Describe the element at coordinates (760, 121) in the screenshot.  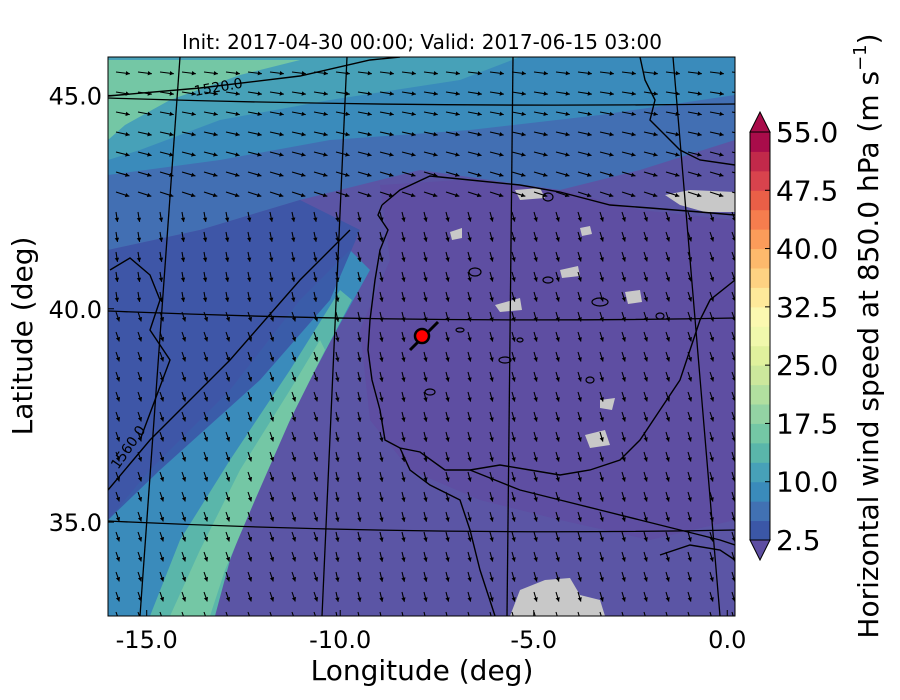
I see `colorbar-over-arrow` at that location.